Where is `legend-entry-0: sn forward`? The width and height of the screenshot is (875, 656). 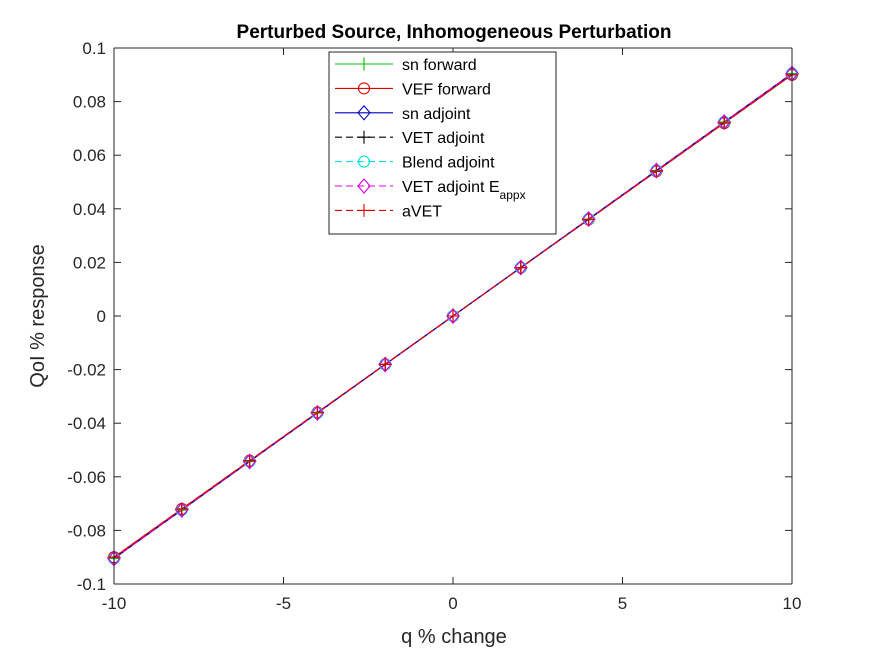
legend-entry-0: sn forward is located at coordinates (406, 65).